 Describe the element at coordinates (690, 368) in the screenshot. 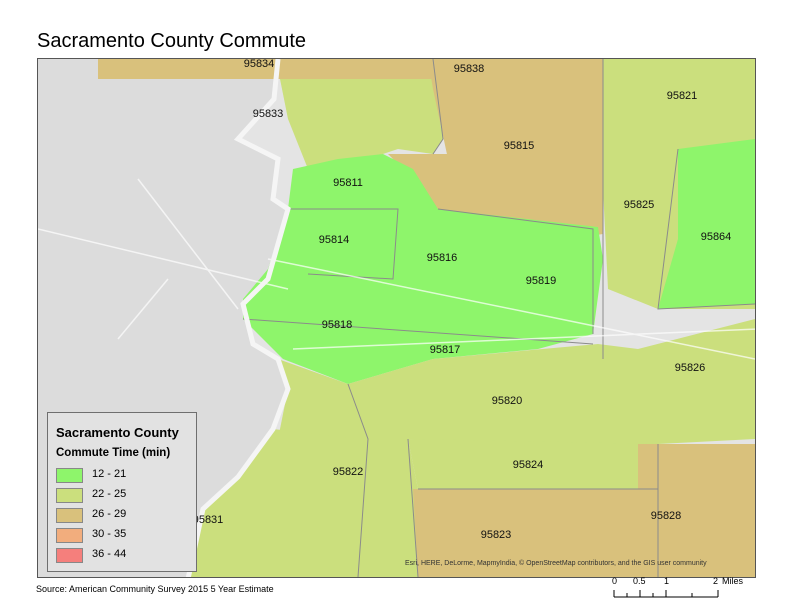

I see `zip-label: 95826` at that location.